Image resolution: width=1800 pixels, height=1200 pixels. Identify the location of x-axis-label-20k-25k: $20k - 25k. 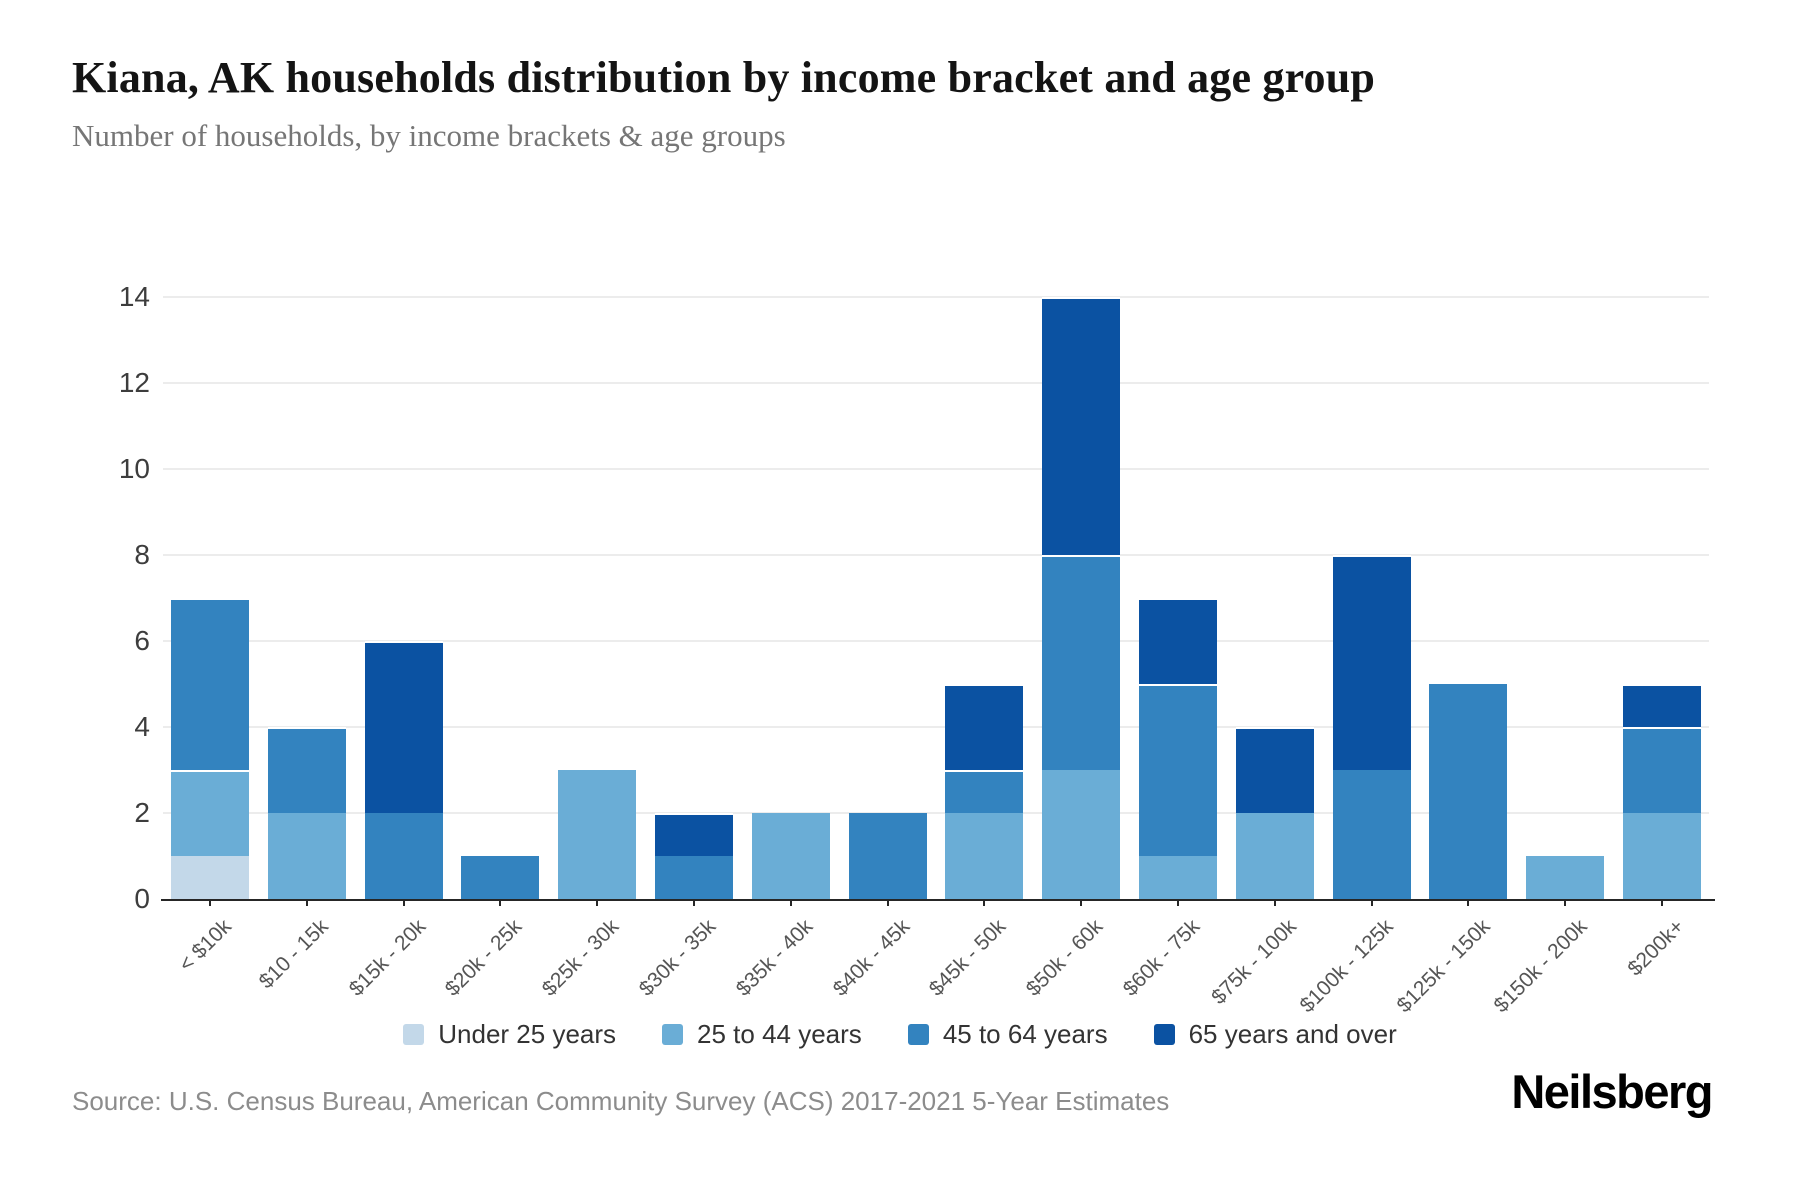
(484, 958).